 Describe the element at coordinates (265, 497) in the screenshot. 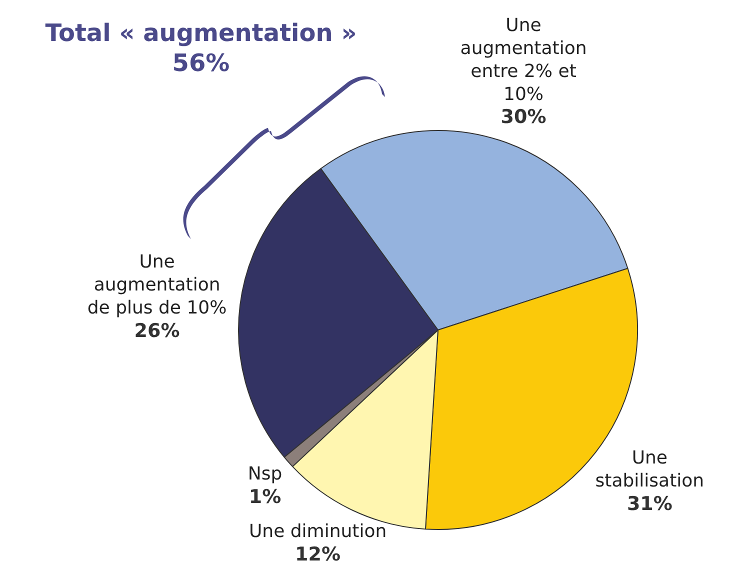

I see `data-label: 1%` at that location.